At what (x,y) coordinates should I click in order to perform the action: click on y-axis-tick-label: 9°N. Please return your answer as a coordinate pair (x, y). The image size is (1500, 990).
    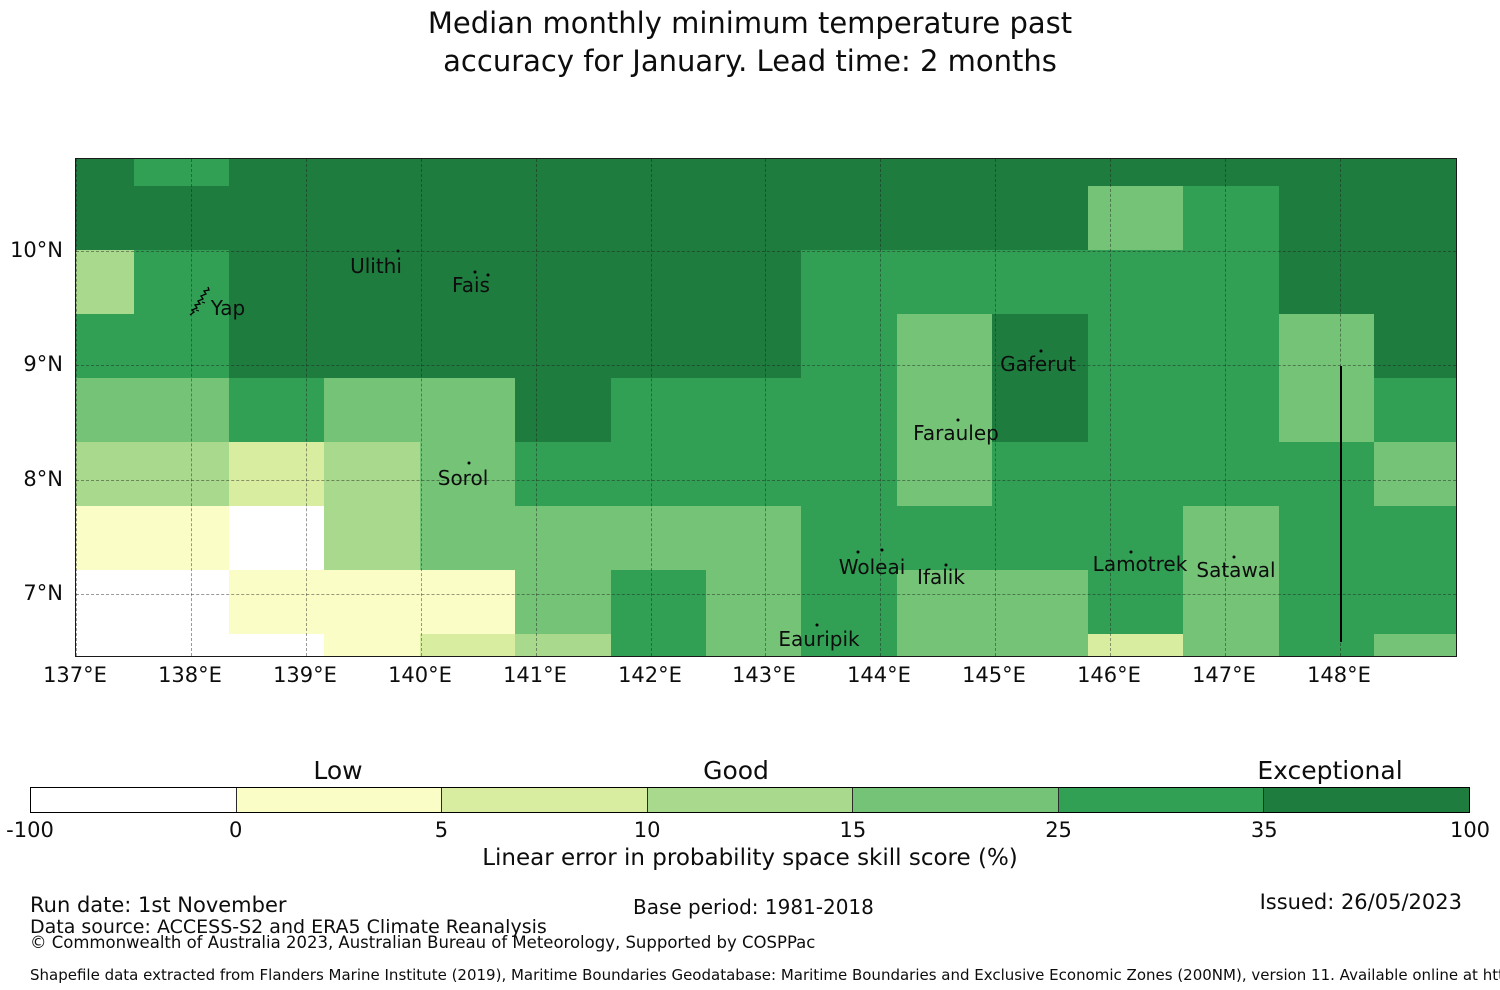
    Looking at the image, I should click on (43, 364).